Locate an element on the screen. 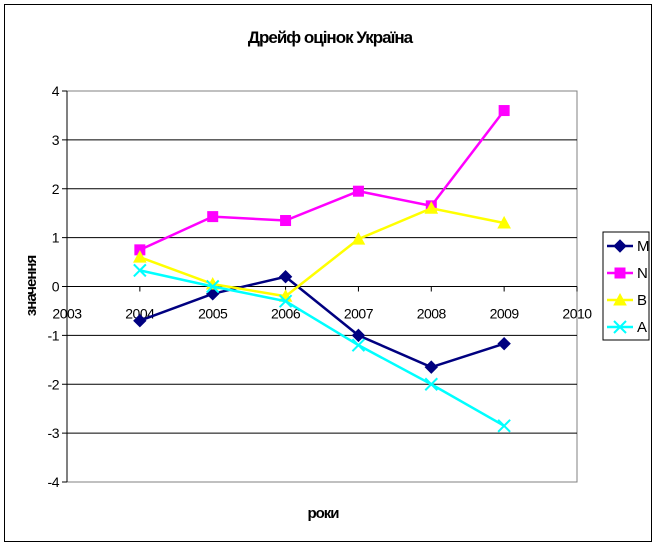 Image resolution: width=658 pixels, height=548 pixels. legend-item: M is located at coordinates (628, 246).